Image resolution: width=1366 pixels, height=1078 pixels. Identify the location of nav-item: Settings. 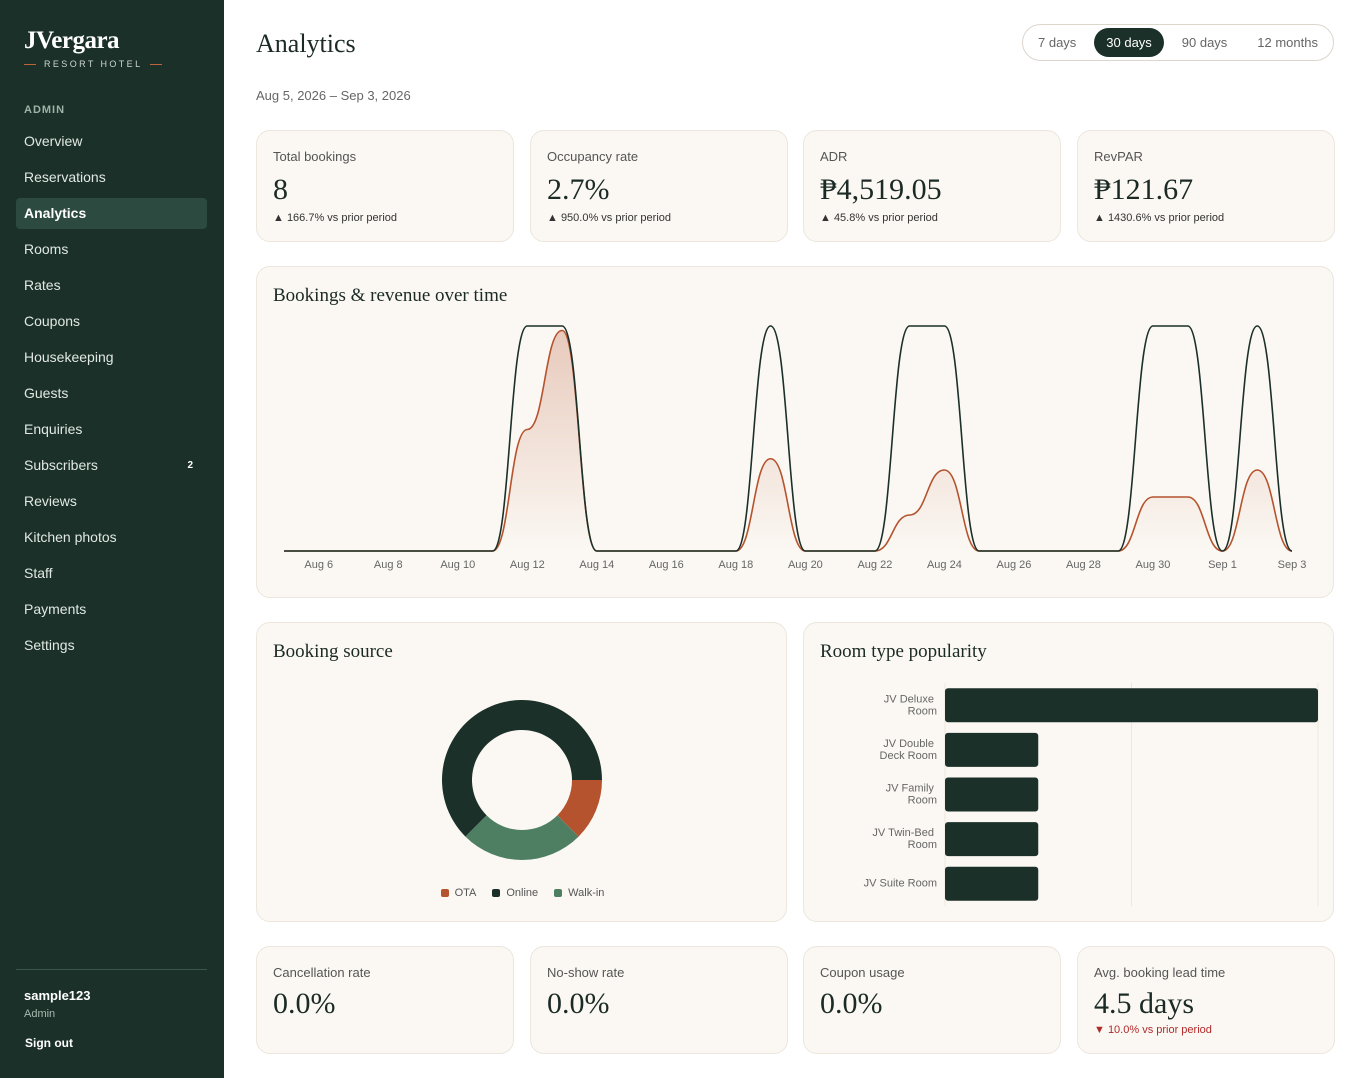
(111, 645).